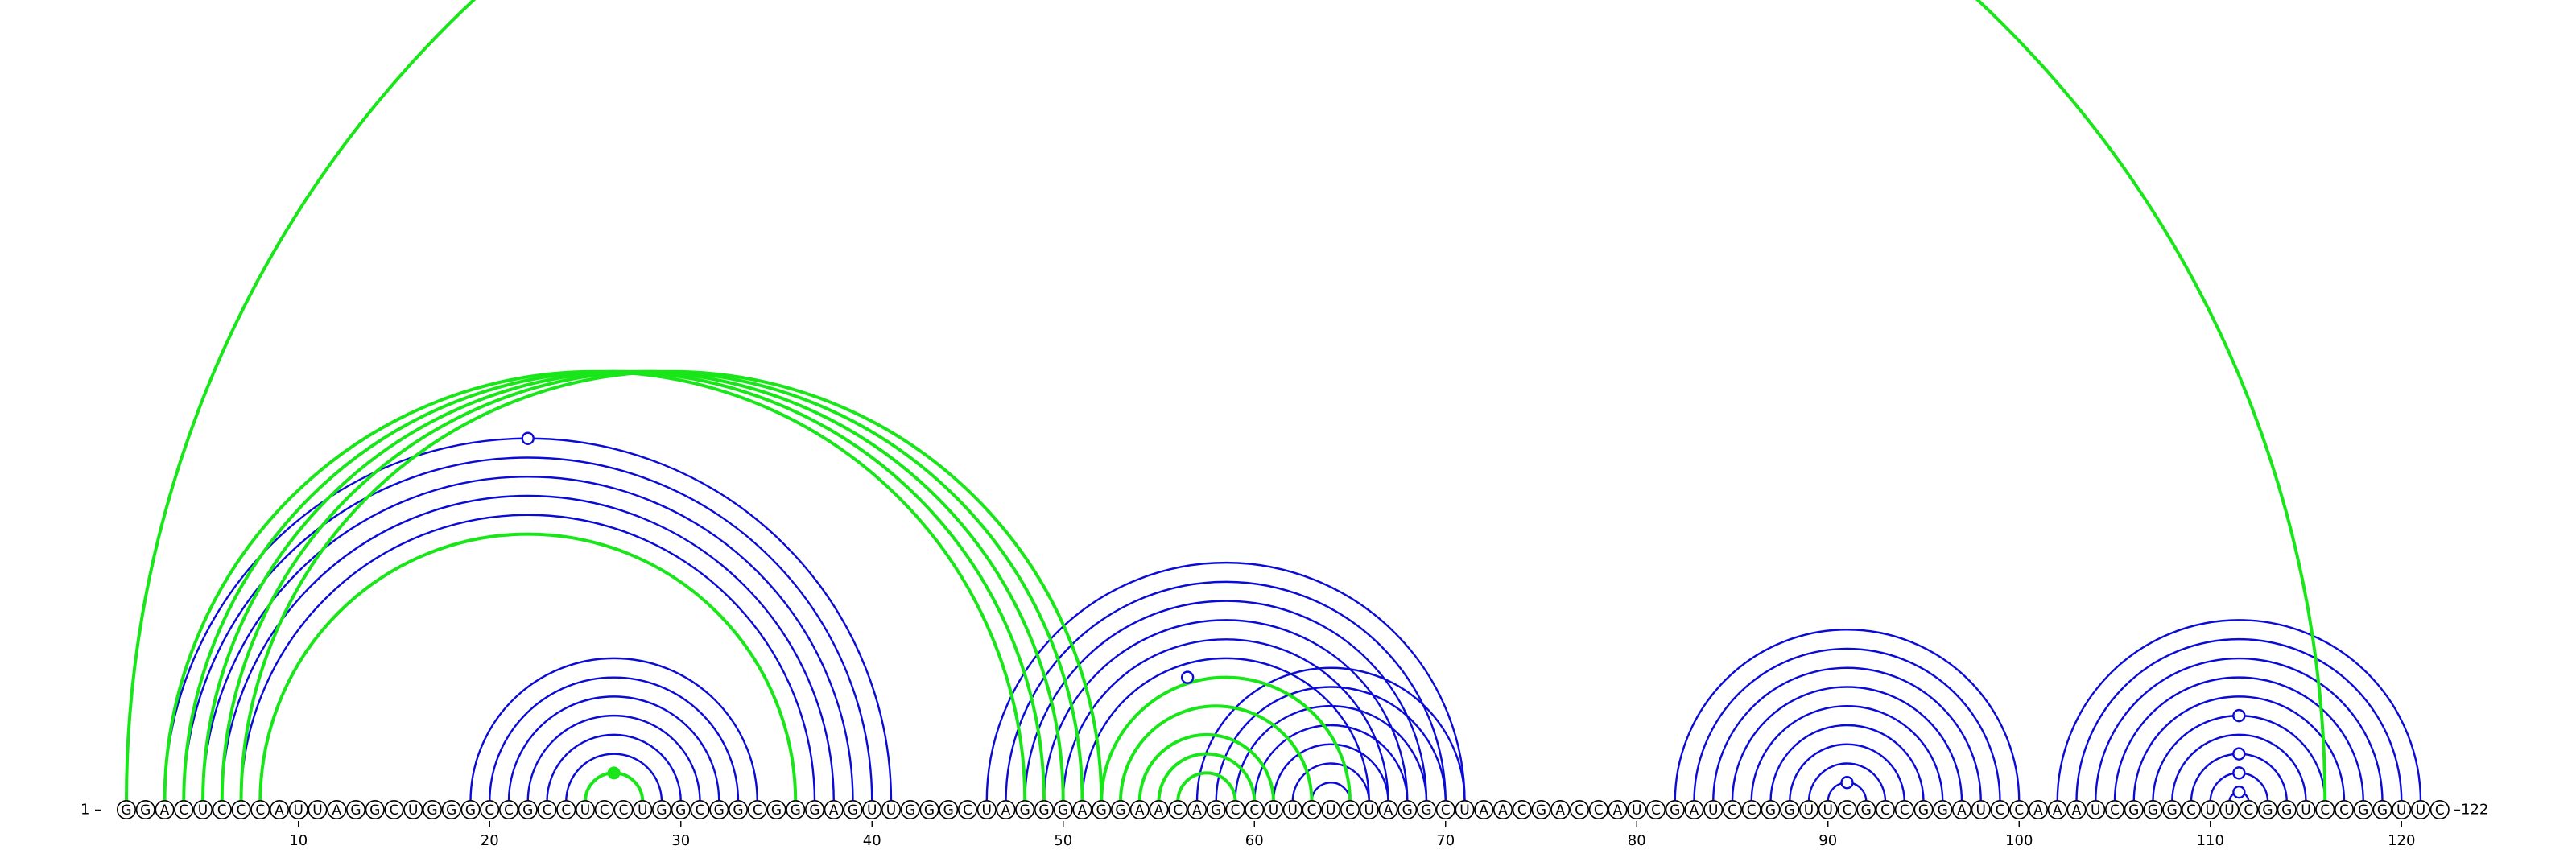 The height and width of the screenshot is (858, 2576). I want to click on tick-label: 70, so click(1445, 840).